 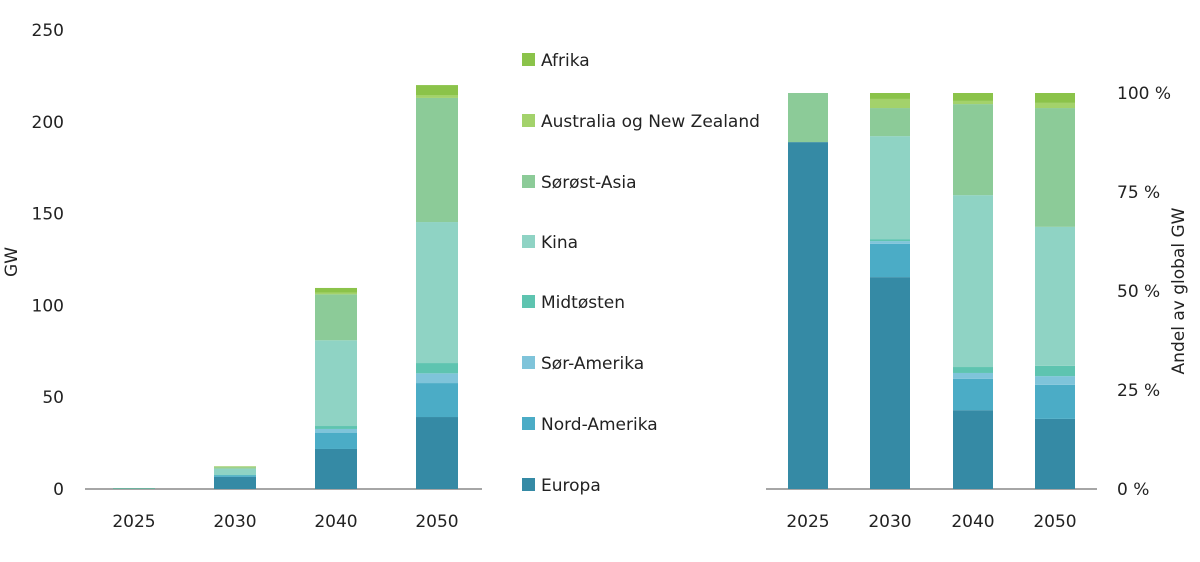 I want to click on y-tick-label: 0, so click(x=58, y=490).